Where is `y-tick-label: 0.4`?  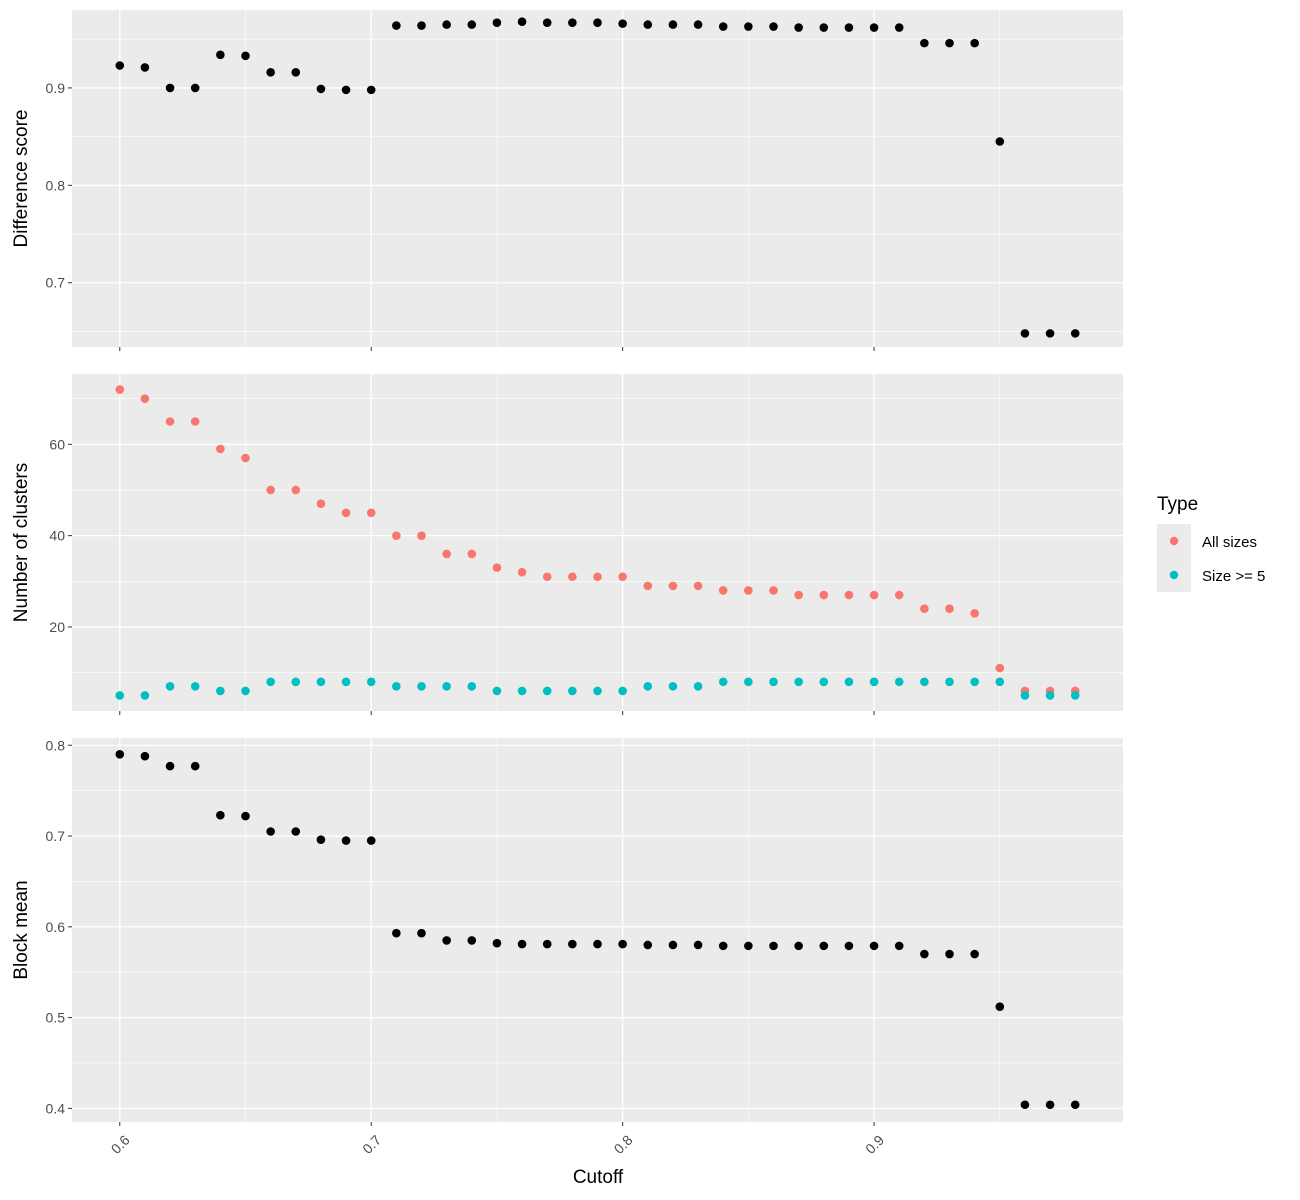
y-tick-label: 0.4 is located at coordinates (56, 1108).